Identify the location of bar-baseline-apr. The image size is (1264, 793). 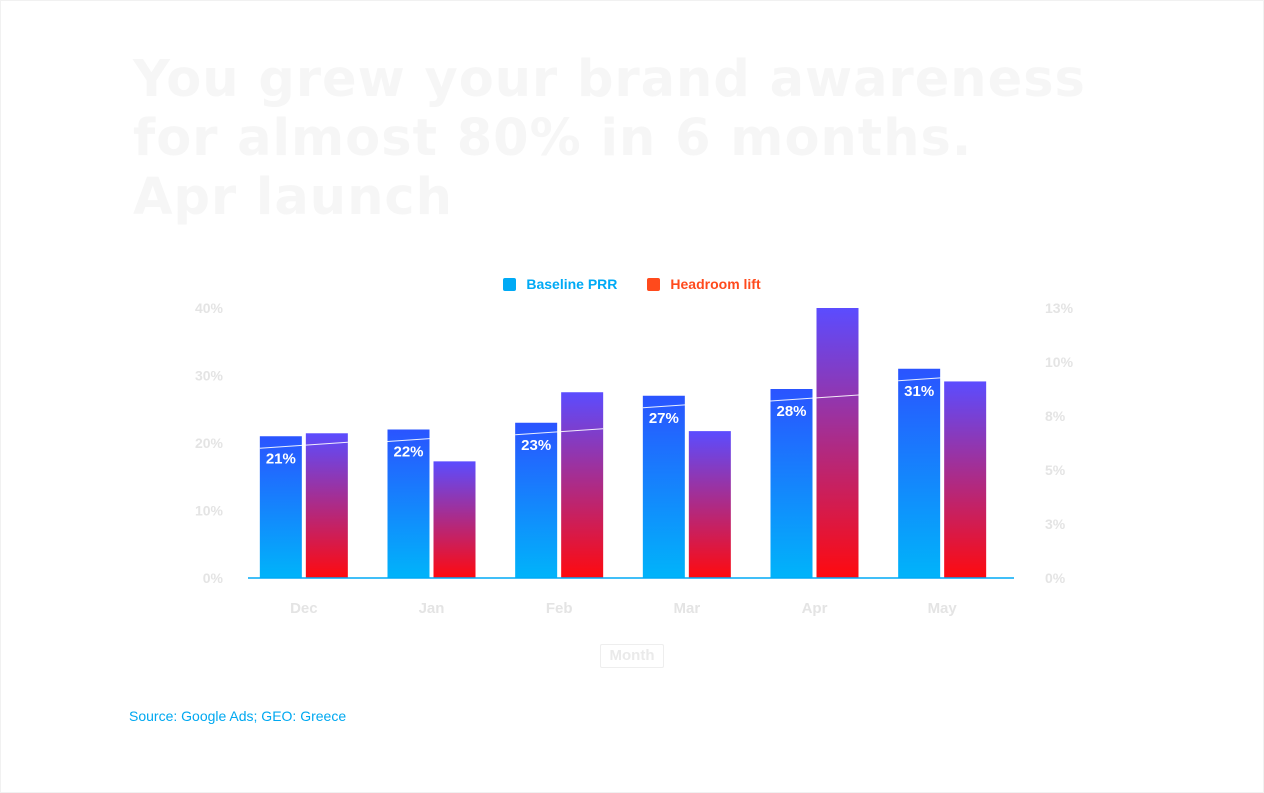
(791, 483).